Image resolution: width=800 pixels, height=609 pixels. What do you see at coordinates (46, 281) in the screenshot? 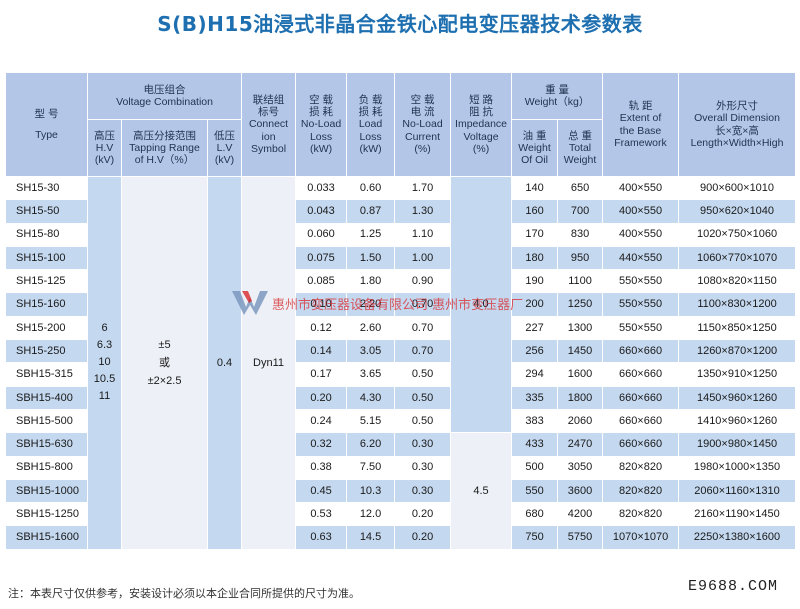
I see `cell-type: SH15-125` at bounding box center [46, 281].